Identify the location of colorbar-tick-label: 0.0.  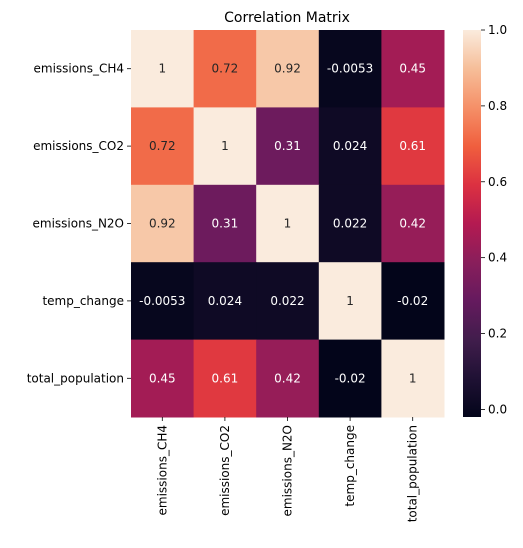
(497, 409).